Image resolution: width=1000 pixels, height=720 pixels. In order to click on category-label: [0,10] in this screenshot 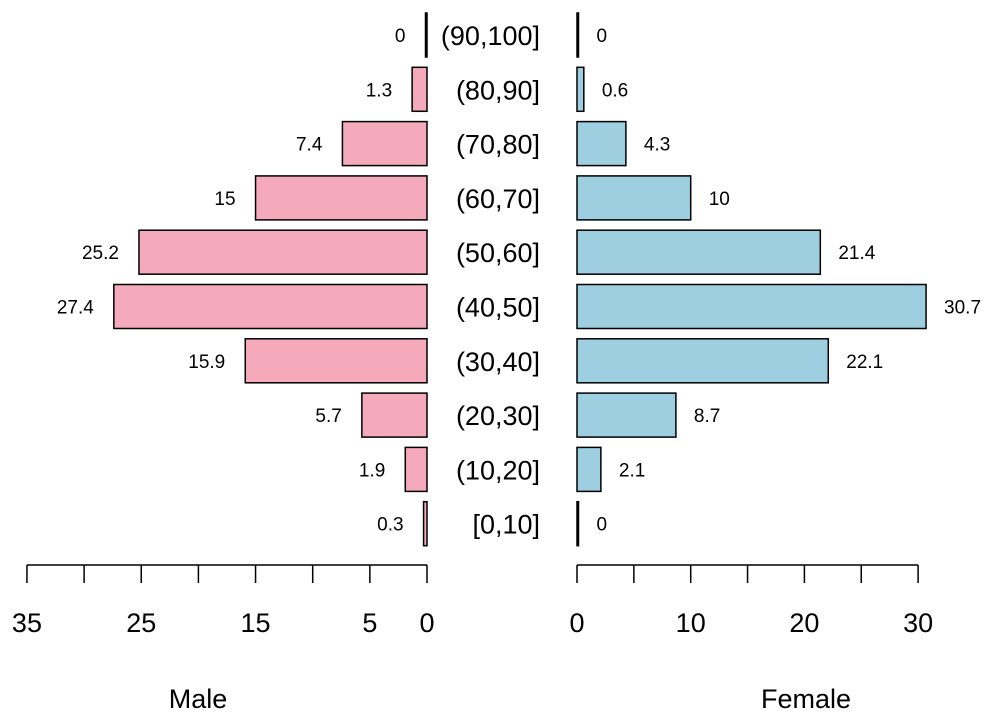, I will do `click(506, 525)`.